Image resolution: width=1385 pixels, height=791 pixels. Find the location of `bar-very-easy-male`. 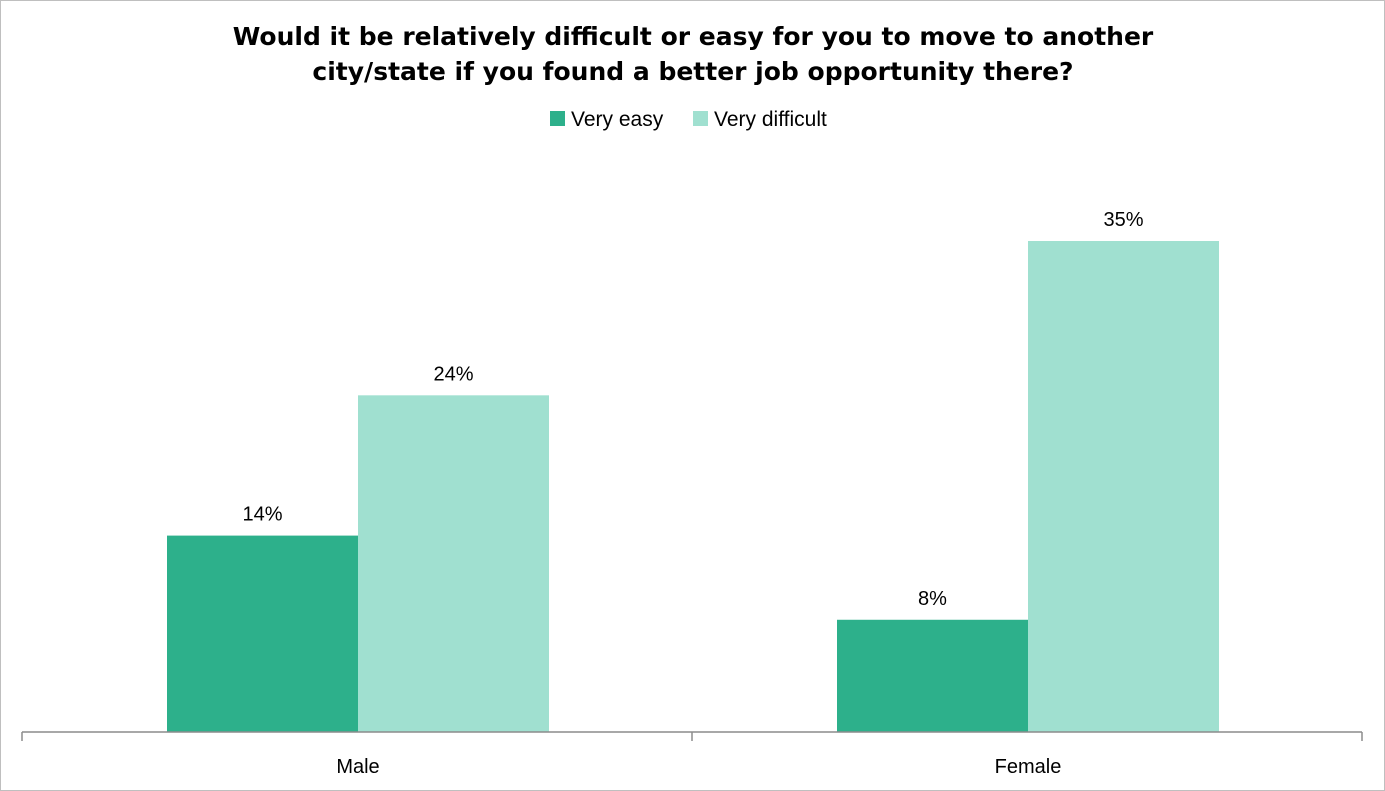

bar-very-easy-male is located at coordinates (262, 633).